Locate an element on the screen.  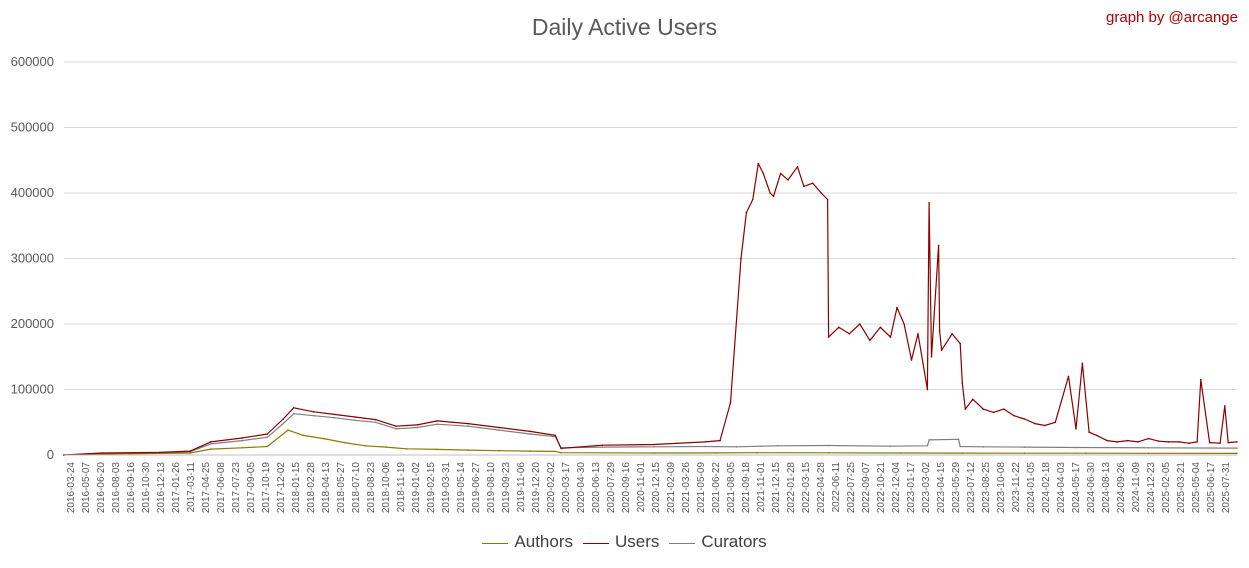
y-tick-label: 100000 is located at coordinates (32, 389).